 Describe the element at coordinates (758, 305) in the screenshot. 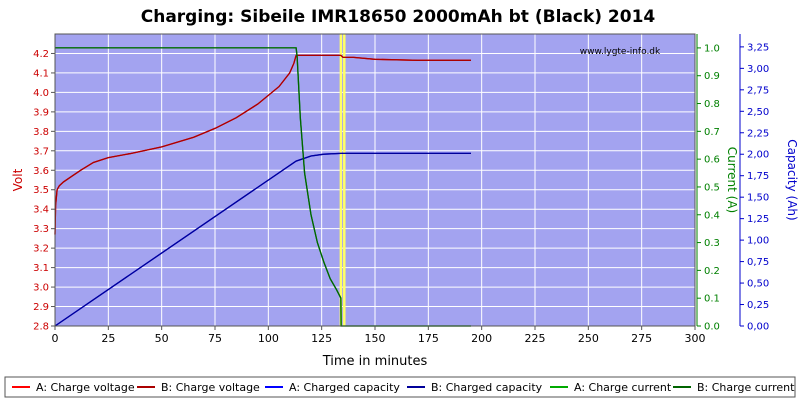

I see `capacity-tick-label: 0,25` at that location.